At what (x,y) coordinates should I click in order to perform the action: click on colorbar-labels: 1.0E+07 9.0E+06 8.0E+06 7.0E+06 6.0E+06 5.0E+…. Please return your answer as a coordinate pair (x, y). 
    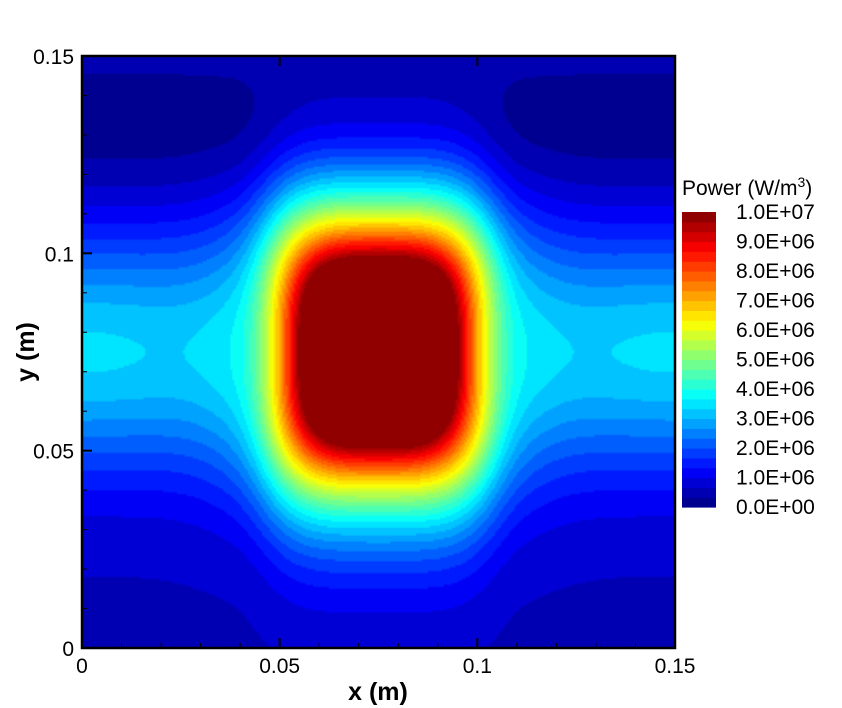
    Looking at the image, I should click on (775, 360).